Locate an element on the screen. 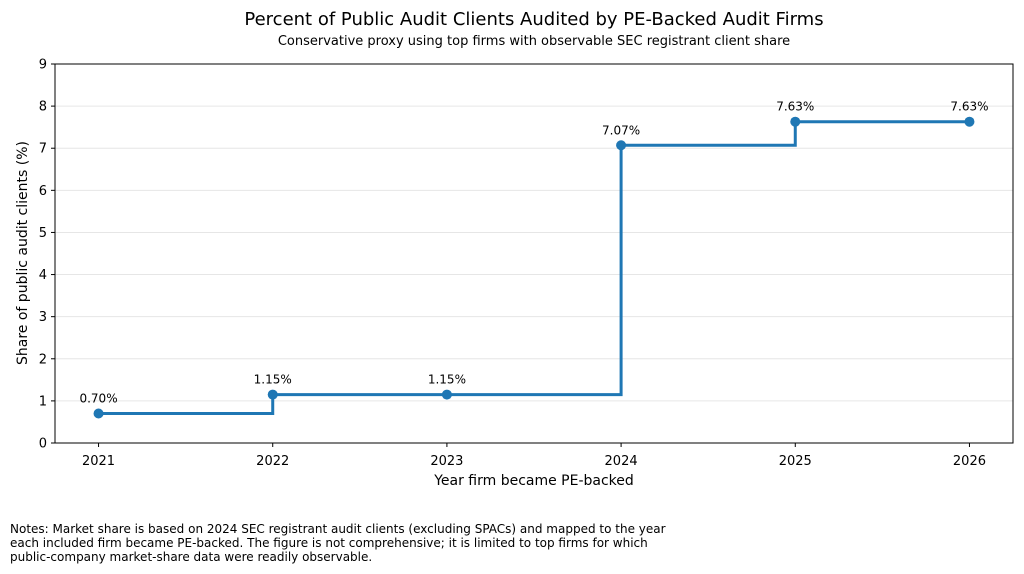 The image size is (1024, 574). y-tick-label: 8 is located at coordinates (43, 107).